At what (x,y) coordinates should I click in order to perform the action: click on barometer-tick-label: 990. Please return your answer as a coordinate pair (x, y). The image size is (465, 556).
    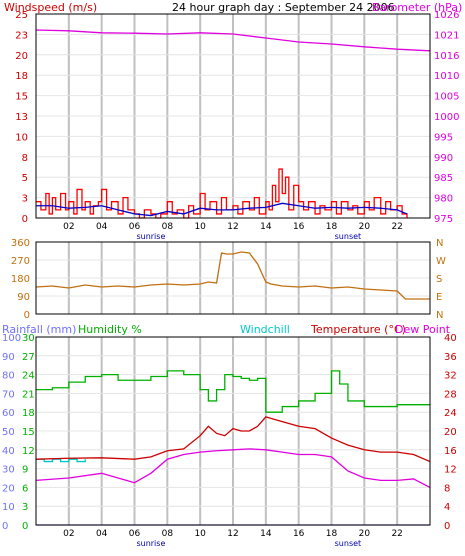
    Looking at the image, I should click on (443, 158).